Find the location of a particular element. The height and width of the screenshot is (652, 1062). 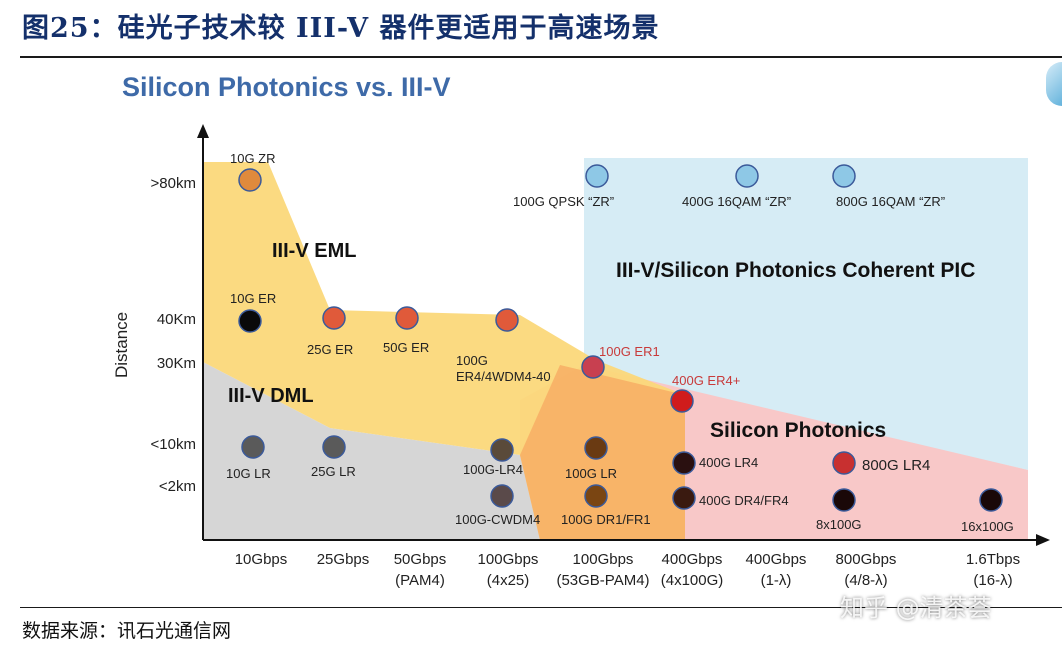

data-point-label: 100G ER1 is located at coordinates (629, 351).